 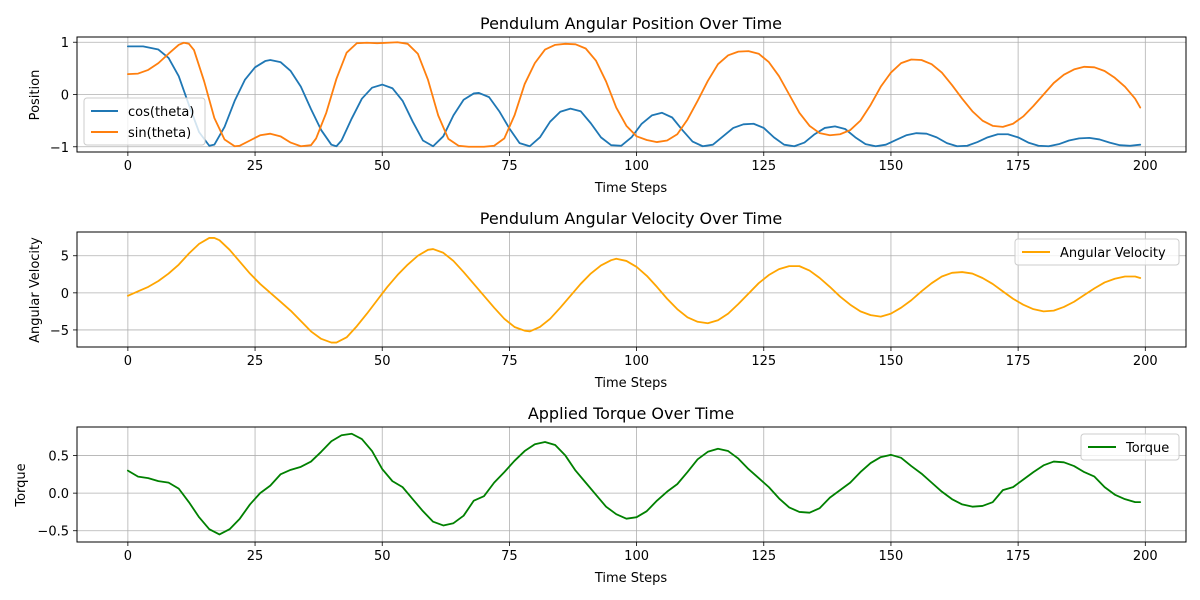 I want to click on torque-y-axis-label: Torque, so click(x=21, y=485).